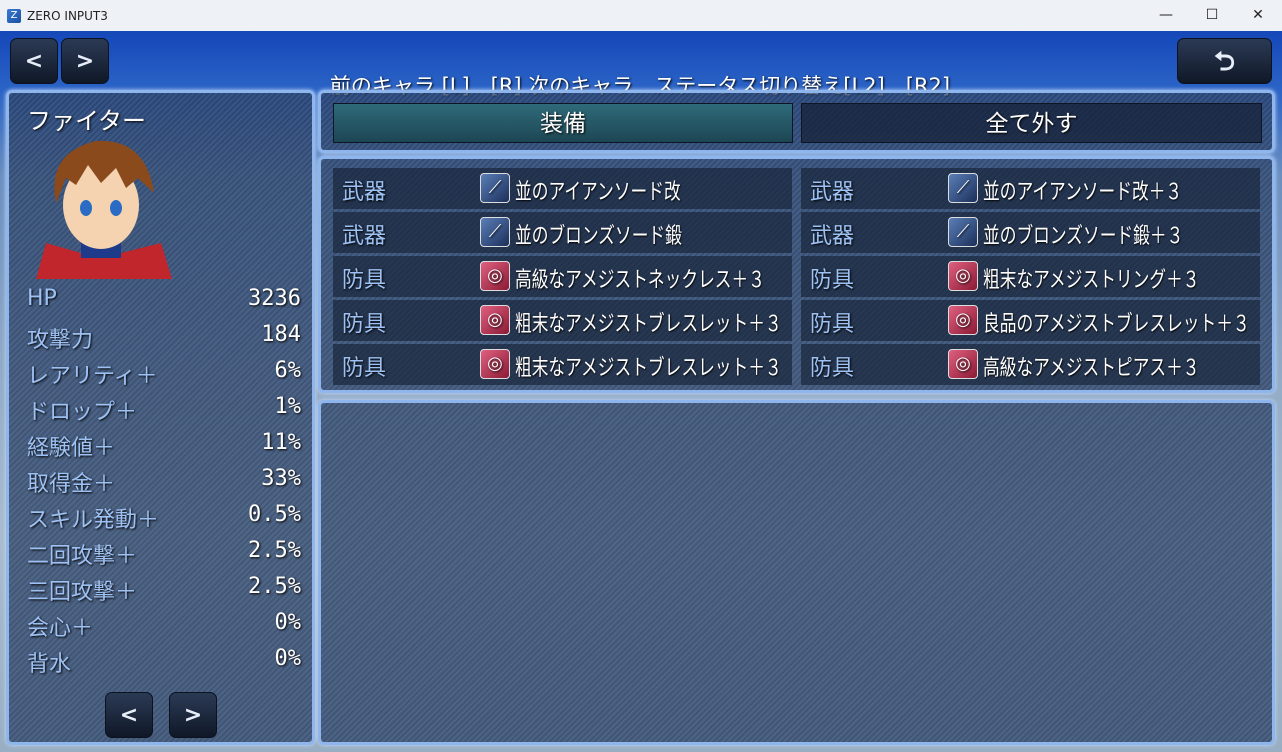  Describe the element at coordinates (85, 61) in the screenshot. I see `next-character-button: >` at that location.